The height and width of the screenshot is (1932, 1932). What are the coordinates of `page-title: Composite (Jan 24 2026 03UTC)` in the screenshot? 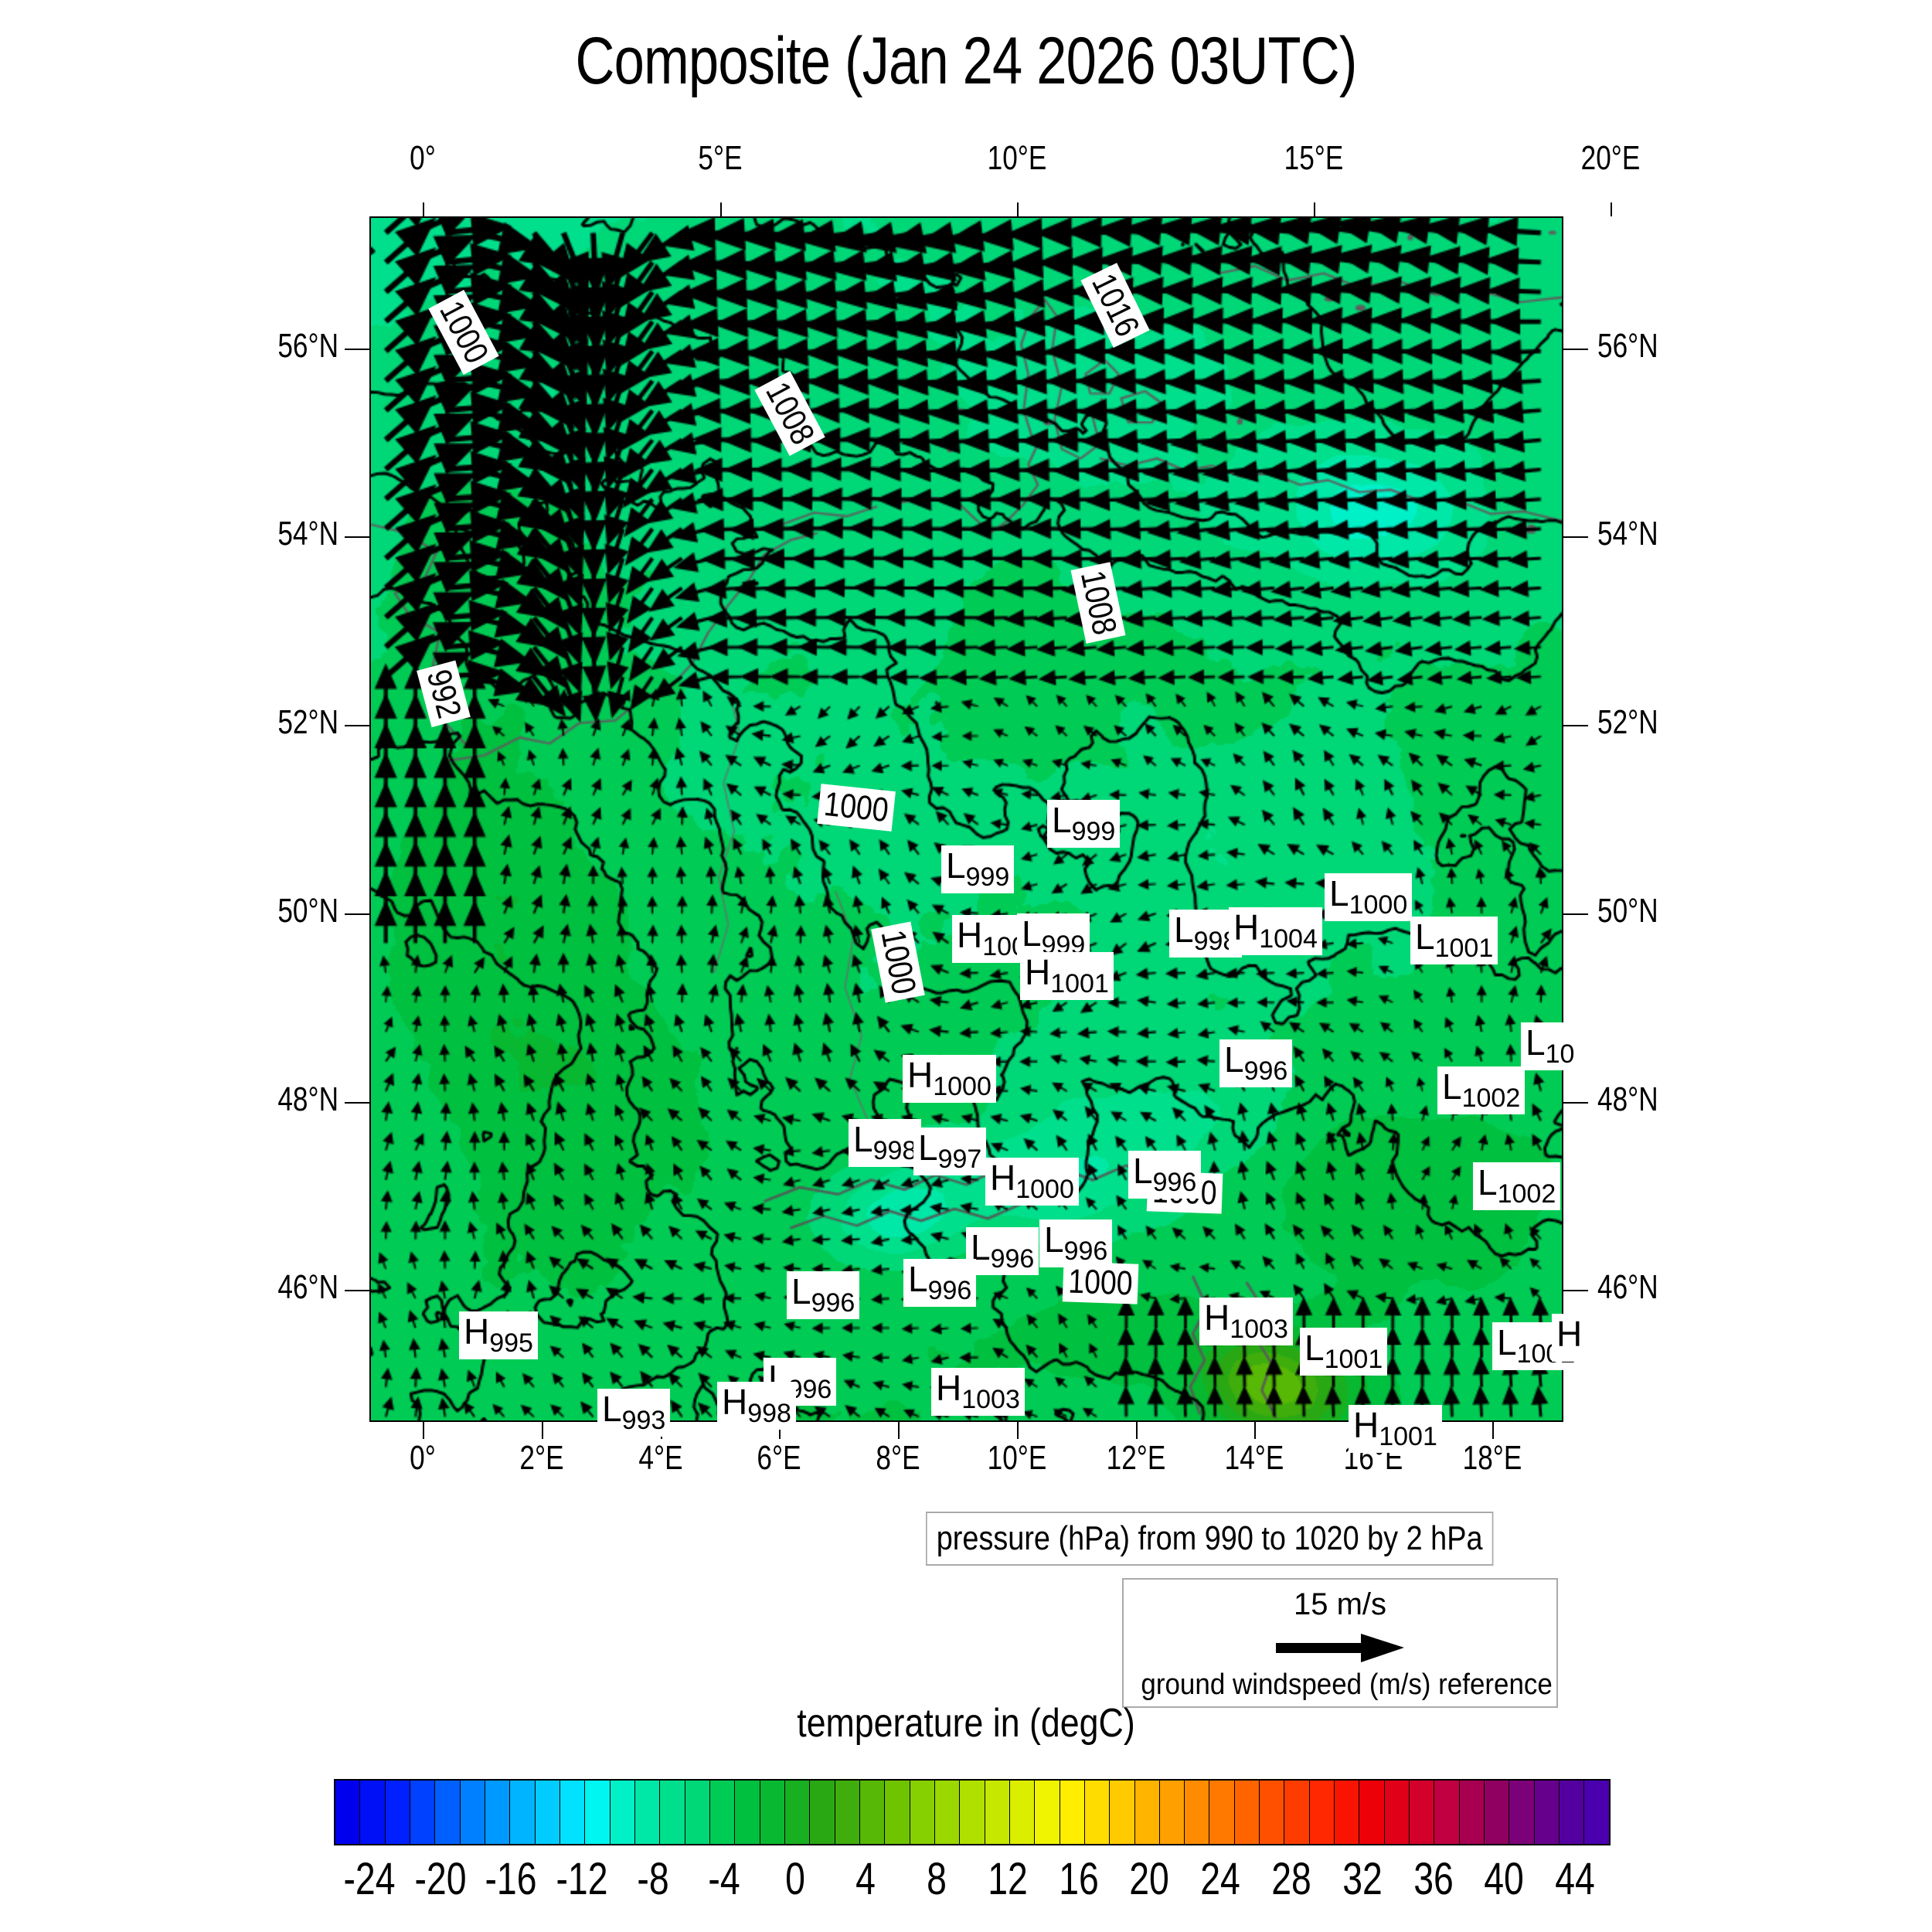 It's located at (966, 61).